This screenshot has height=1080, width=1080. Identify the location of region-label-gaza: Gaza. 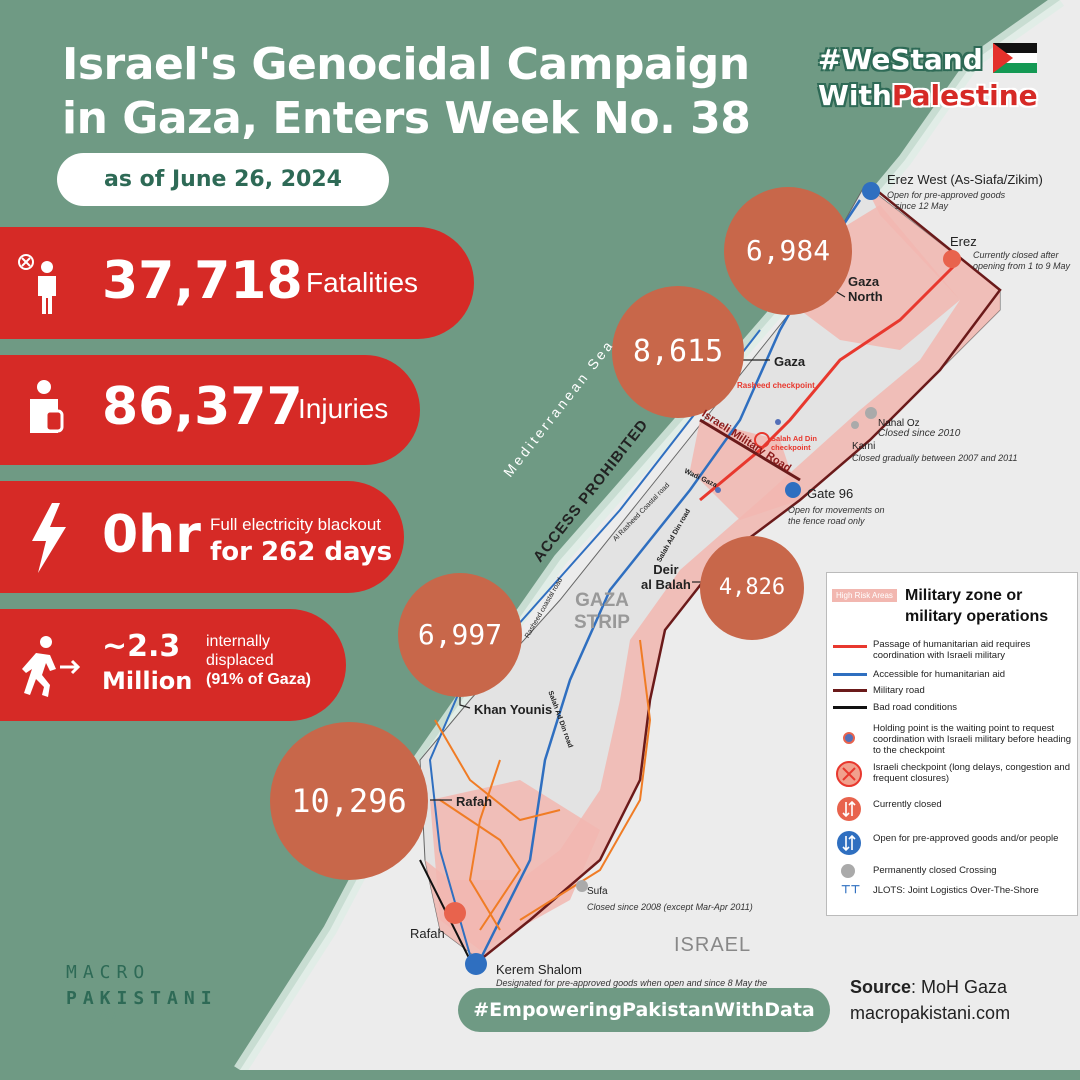
(790, 361).